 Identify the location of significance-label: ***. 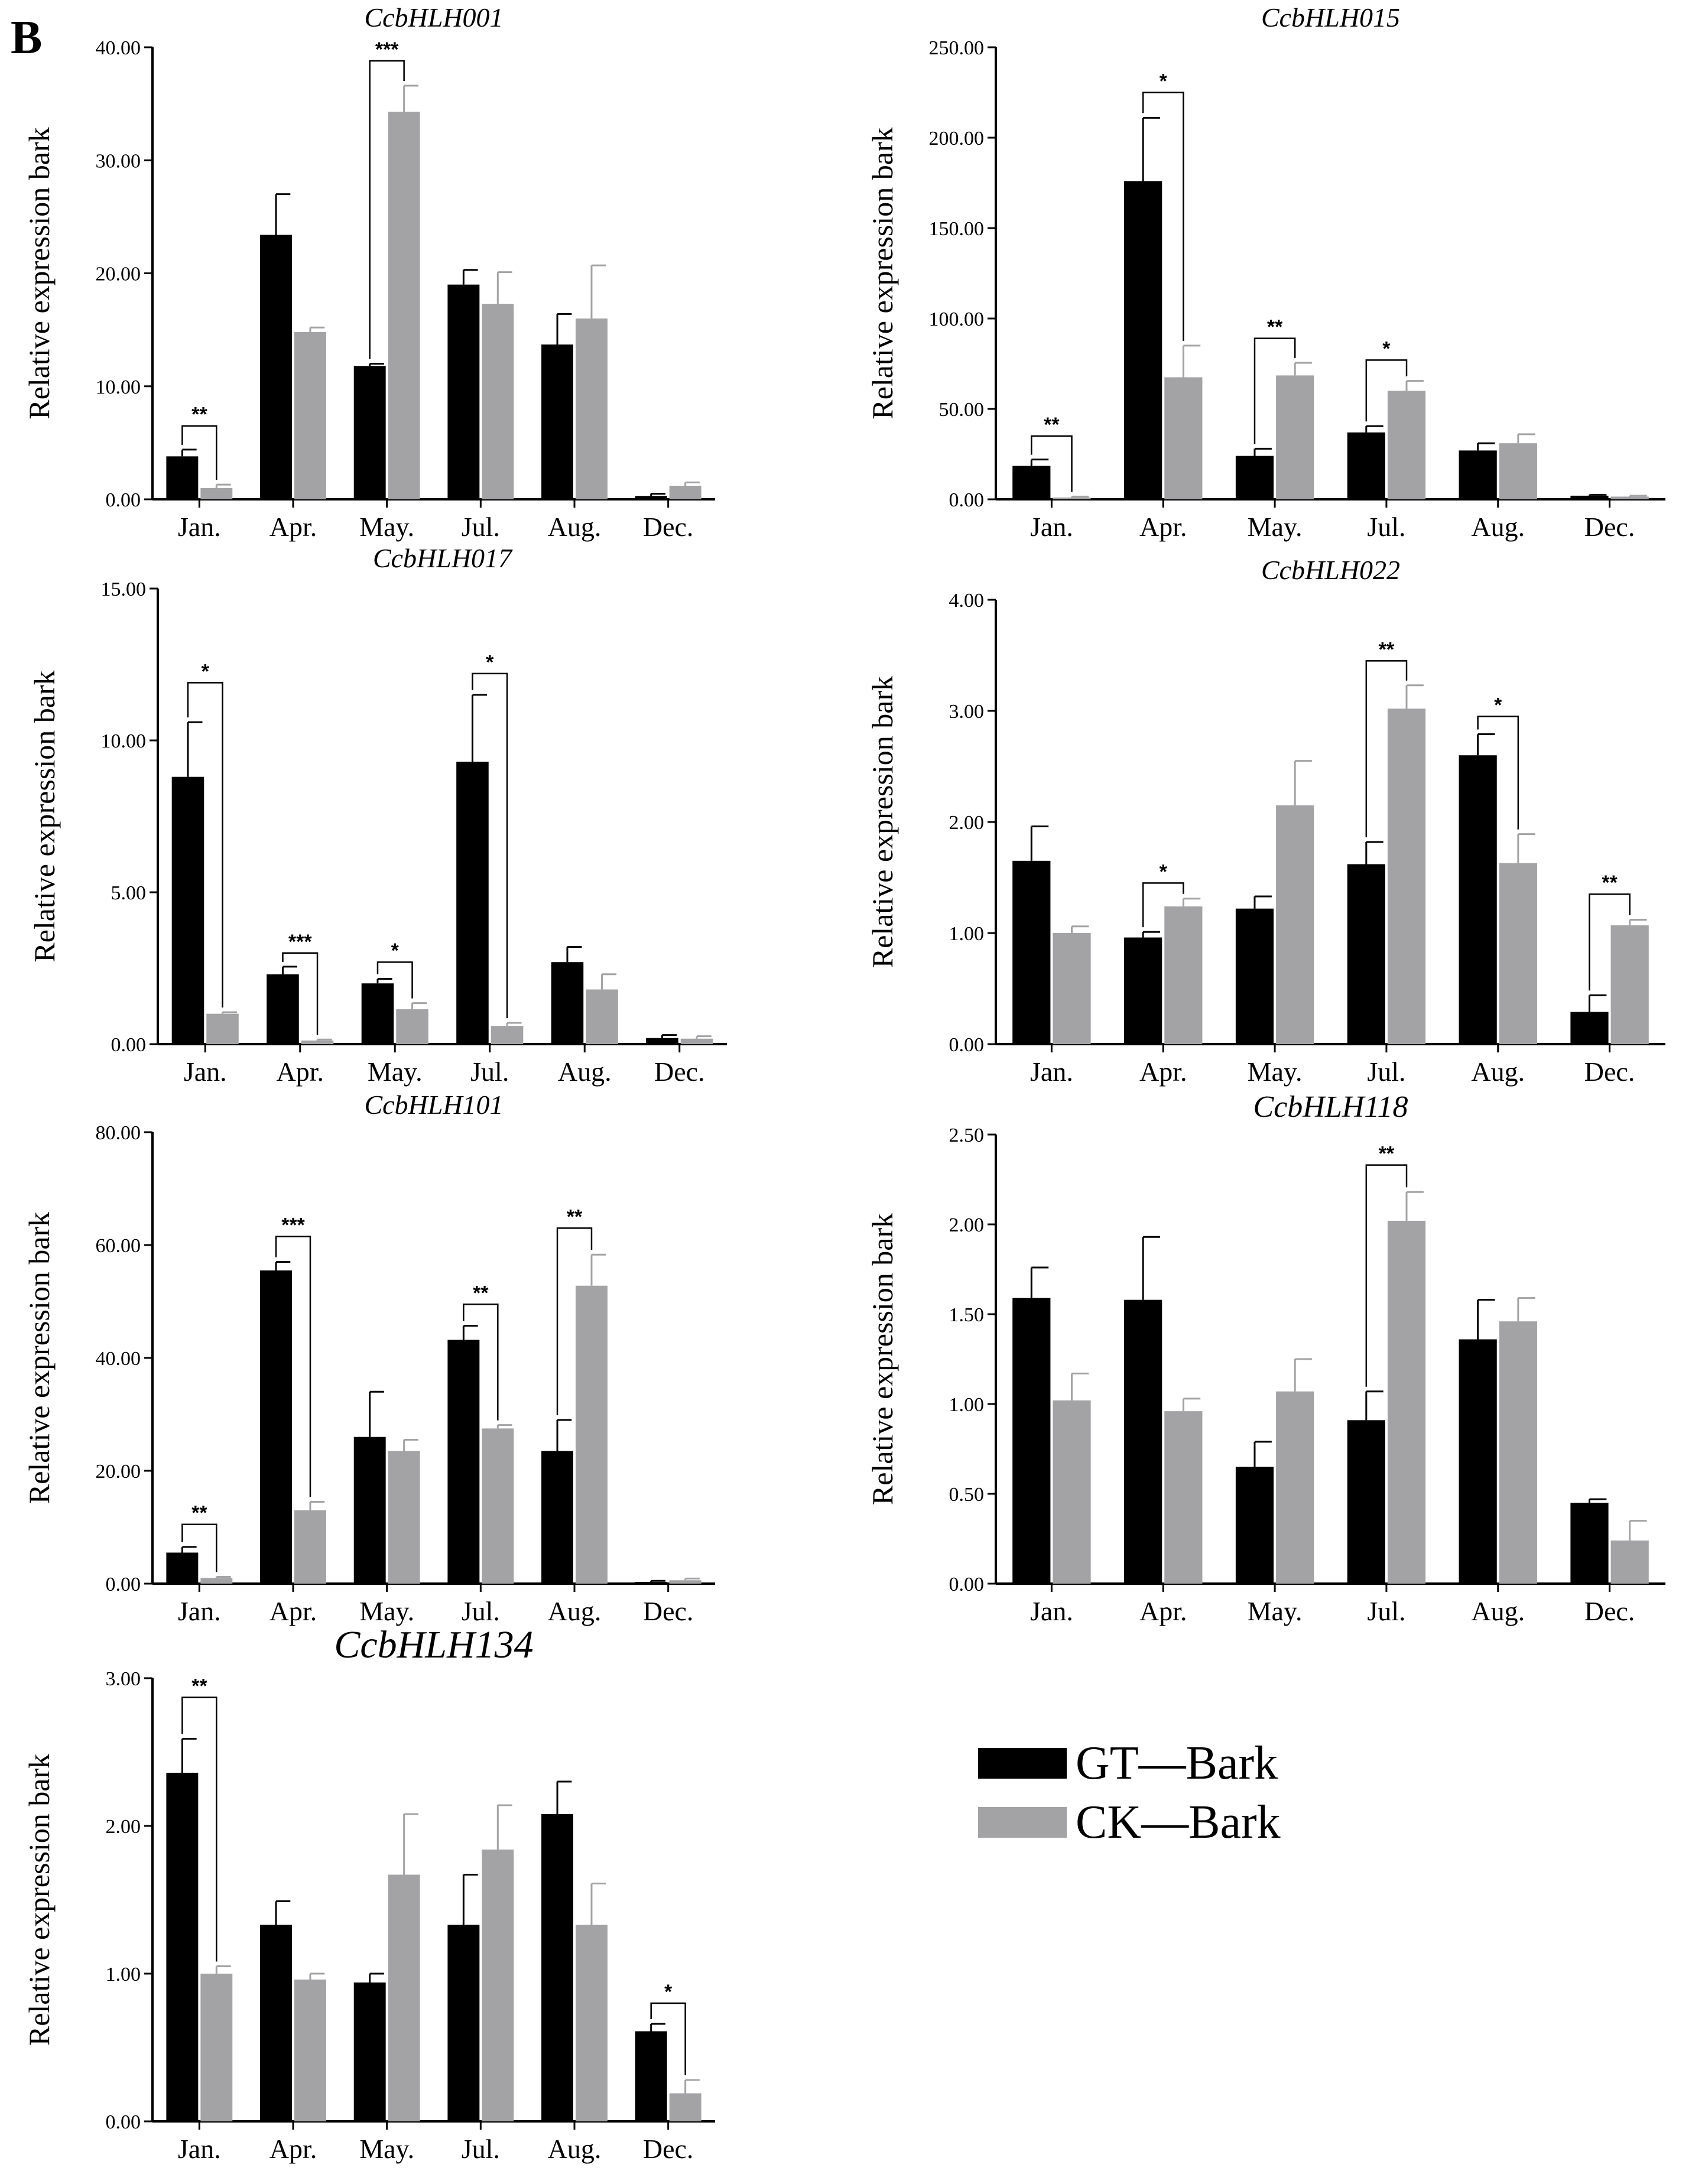
(293, 1225).